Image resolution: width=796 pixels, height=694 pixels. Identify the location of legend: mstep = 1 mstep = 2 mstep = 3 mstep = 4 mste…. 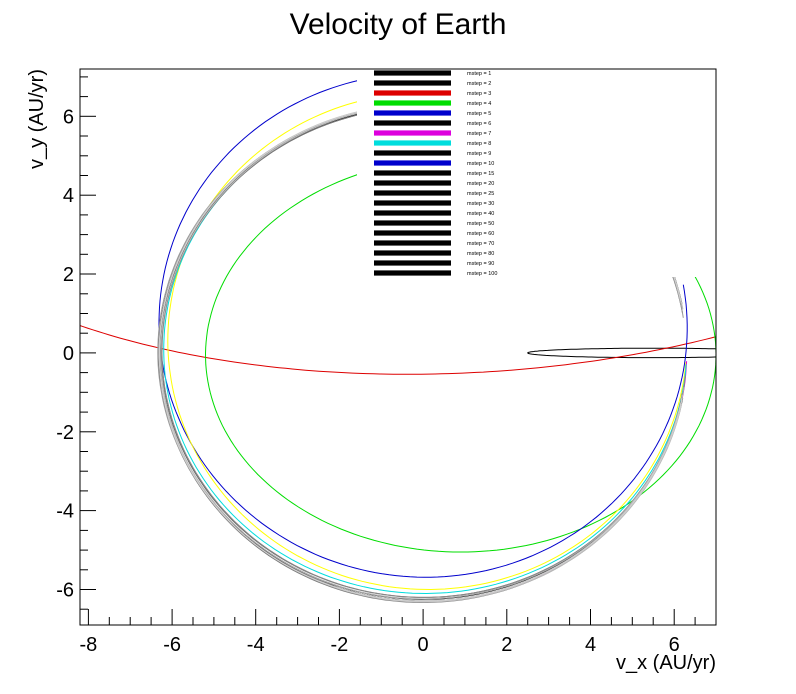
(536, 173).